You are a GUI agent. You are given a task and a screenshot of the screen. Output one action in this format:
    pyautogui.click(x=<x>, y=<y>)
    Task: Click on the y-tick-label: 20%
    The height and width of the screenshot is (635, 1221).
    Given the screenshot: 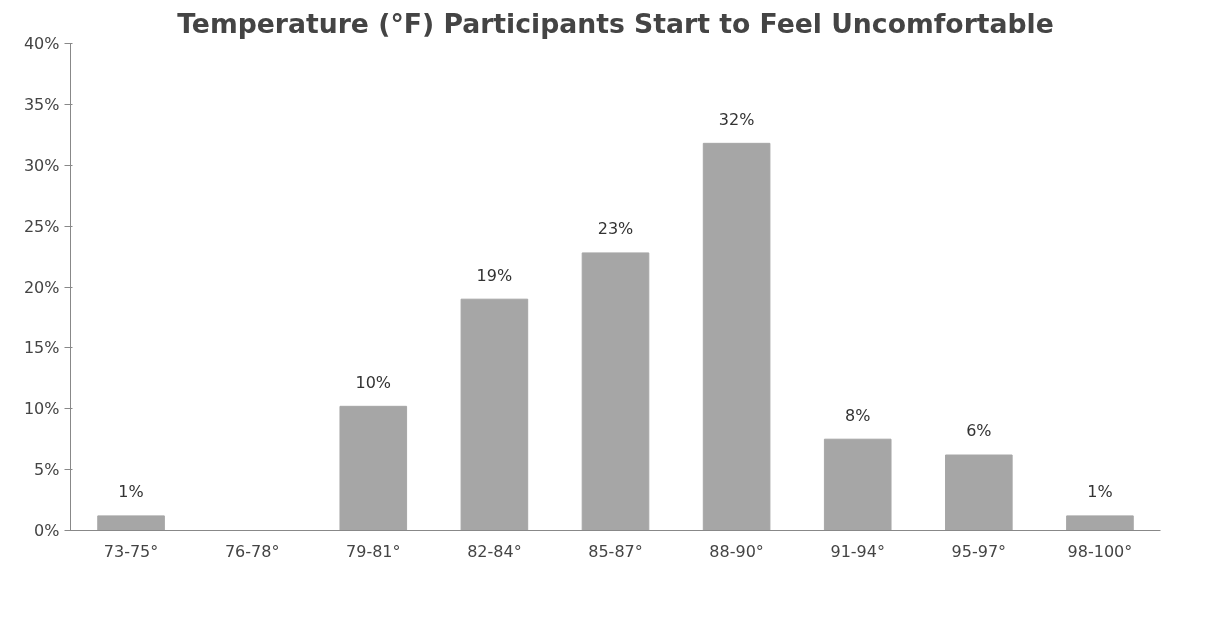 What is the action you would take?
    pyautogui.click(x=41, y=287)
    